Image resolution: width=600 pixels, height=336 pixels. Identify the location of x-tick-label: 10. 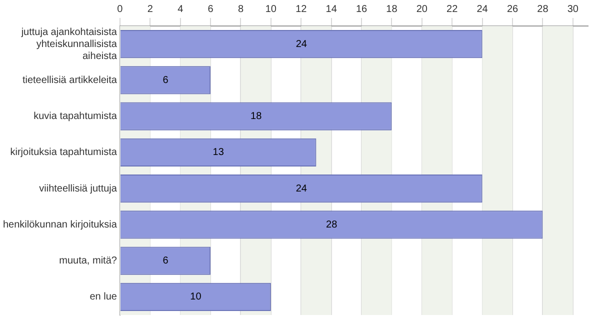
(271, 9).